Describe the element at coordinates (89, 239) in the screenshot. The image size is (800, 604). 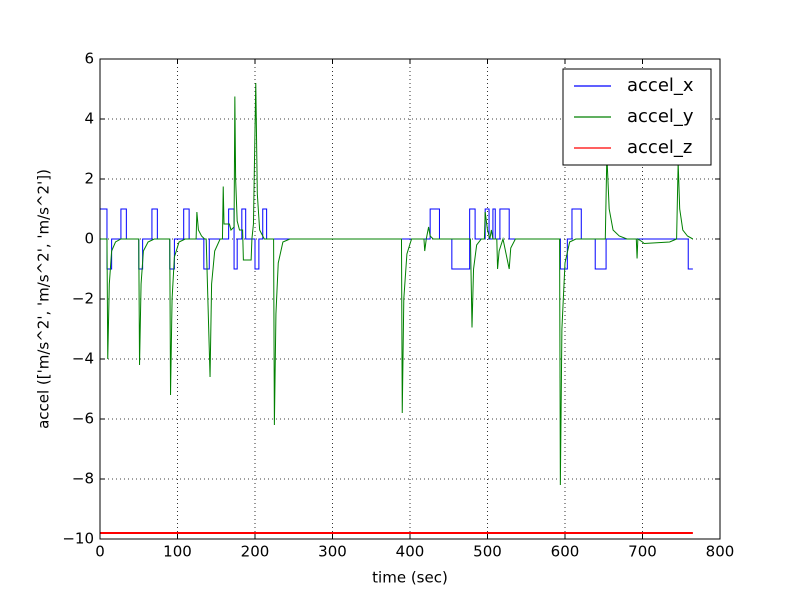
I see `y-tick-label: 0` at that location.